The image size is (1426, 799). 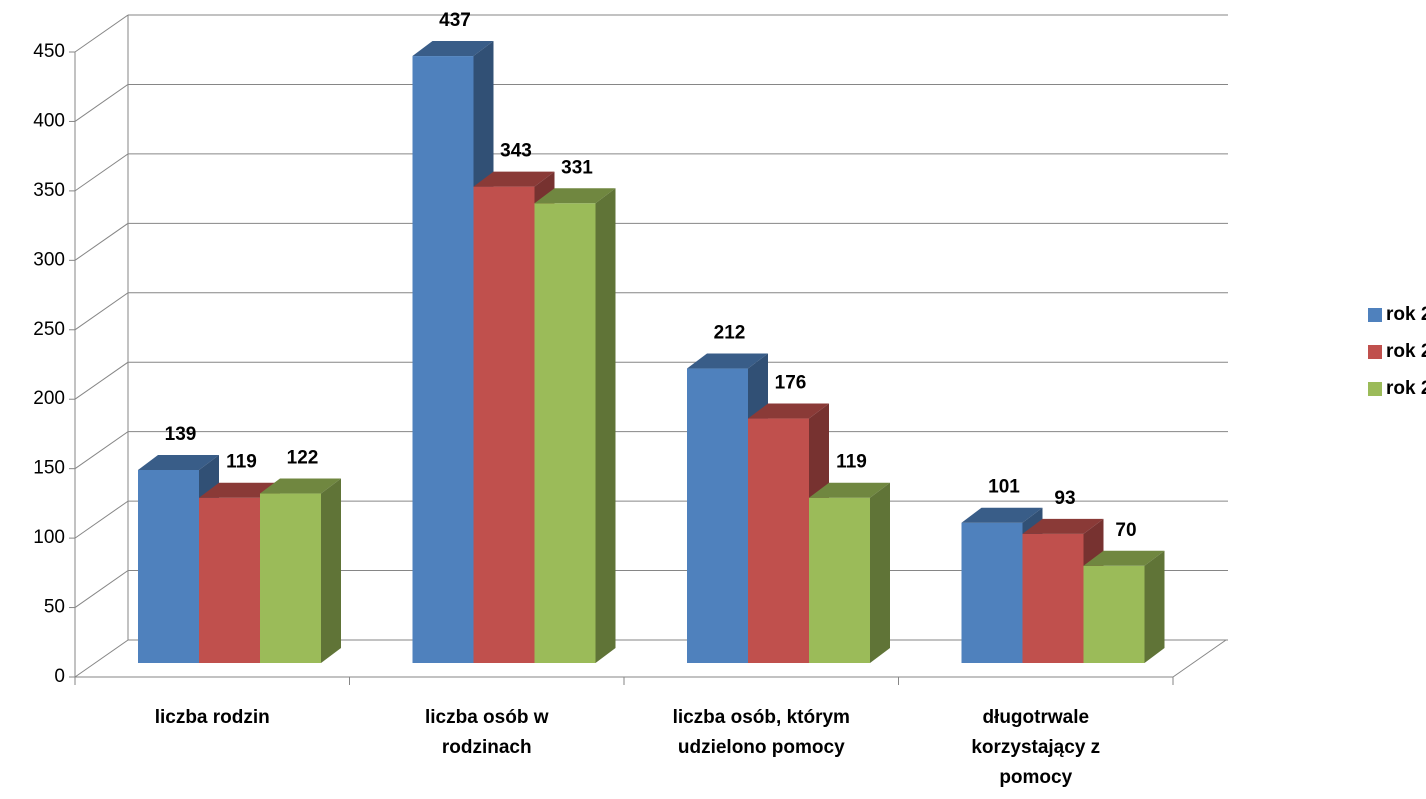 I want to click on legend-label: rok 2015, so click(x=1406, y=314).